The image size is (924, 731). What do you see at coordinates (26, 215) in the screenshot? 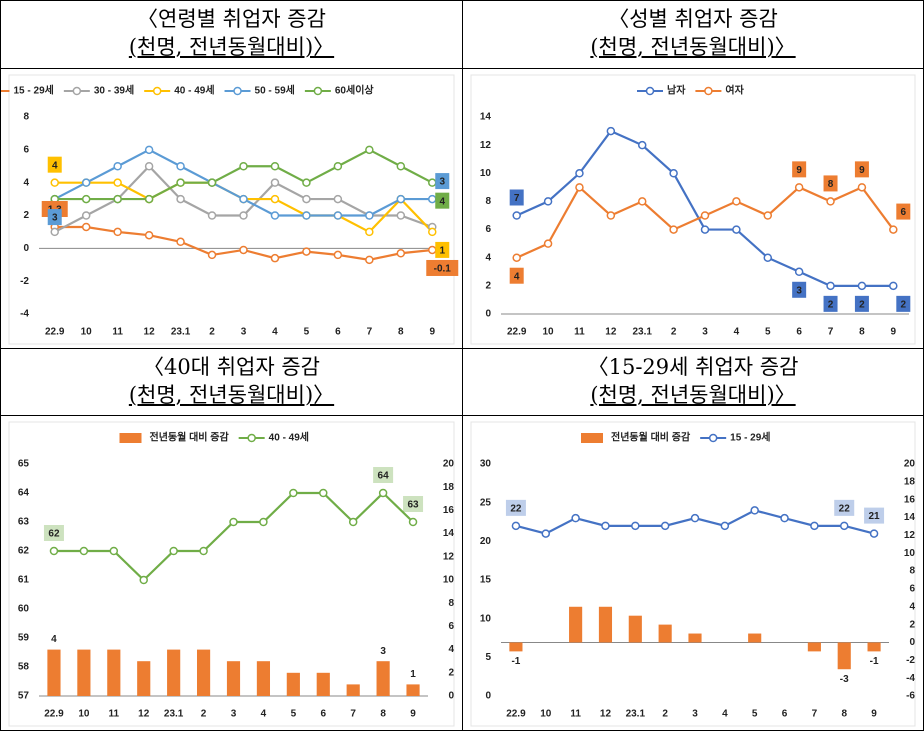
I see `y-tick-label: 2` at bounding box center [26, 215].